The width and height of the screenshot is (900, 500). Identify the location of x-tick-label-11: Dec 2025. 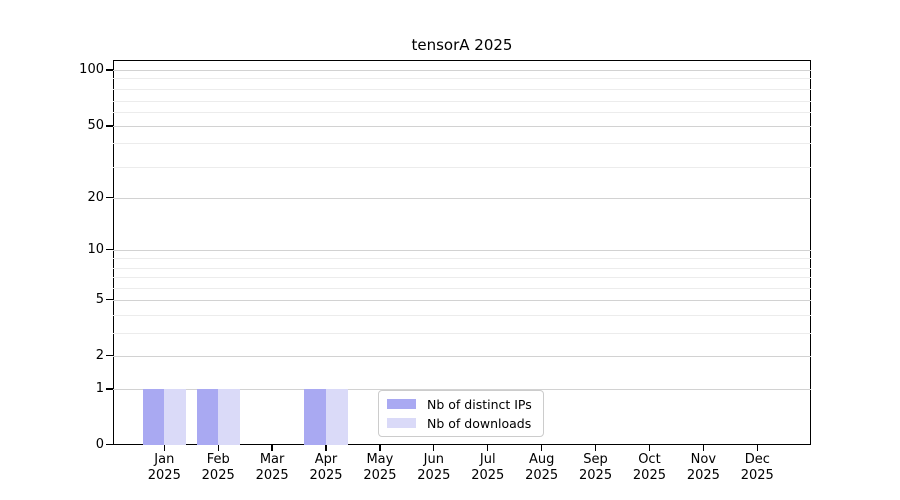
(757, 467).